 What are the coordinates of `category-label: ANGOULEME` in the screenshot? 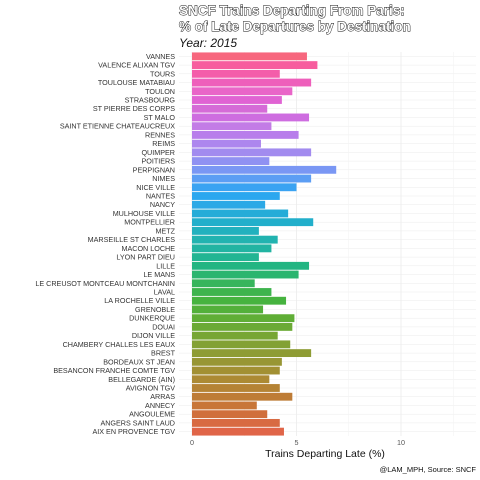 It's located at (152, 414).